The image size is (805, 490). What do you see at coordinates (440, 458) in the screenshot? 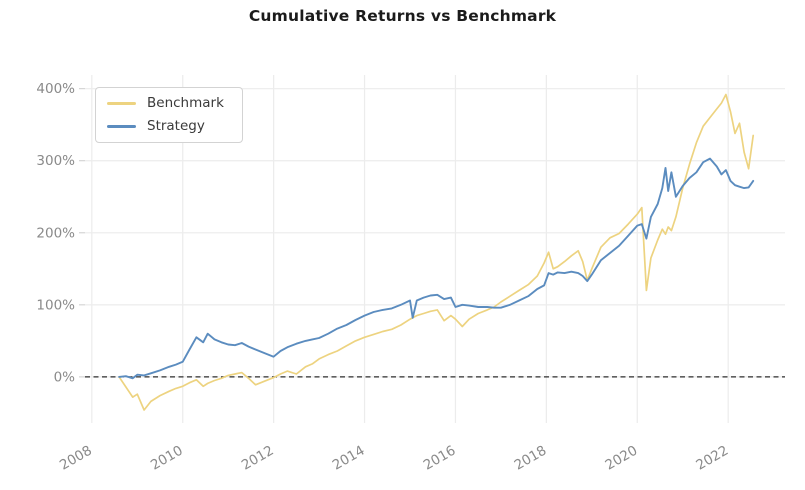
I see `x-tick-label: 2016` at bounding box center [440, 458].